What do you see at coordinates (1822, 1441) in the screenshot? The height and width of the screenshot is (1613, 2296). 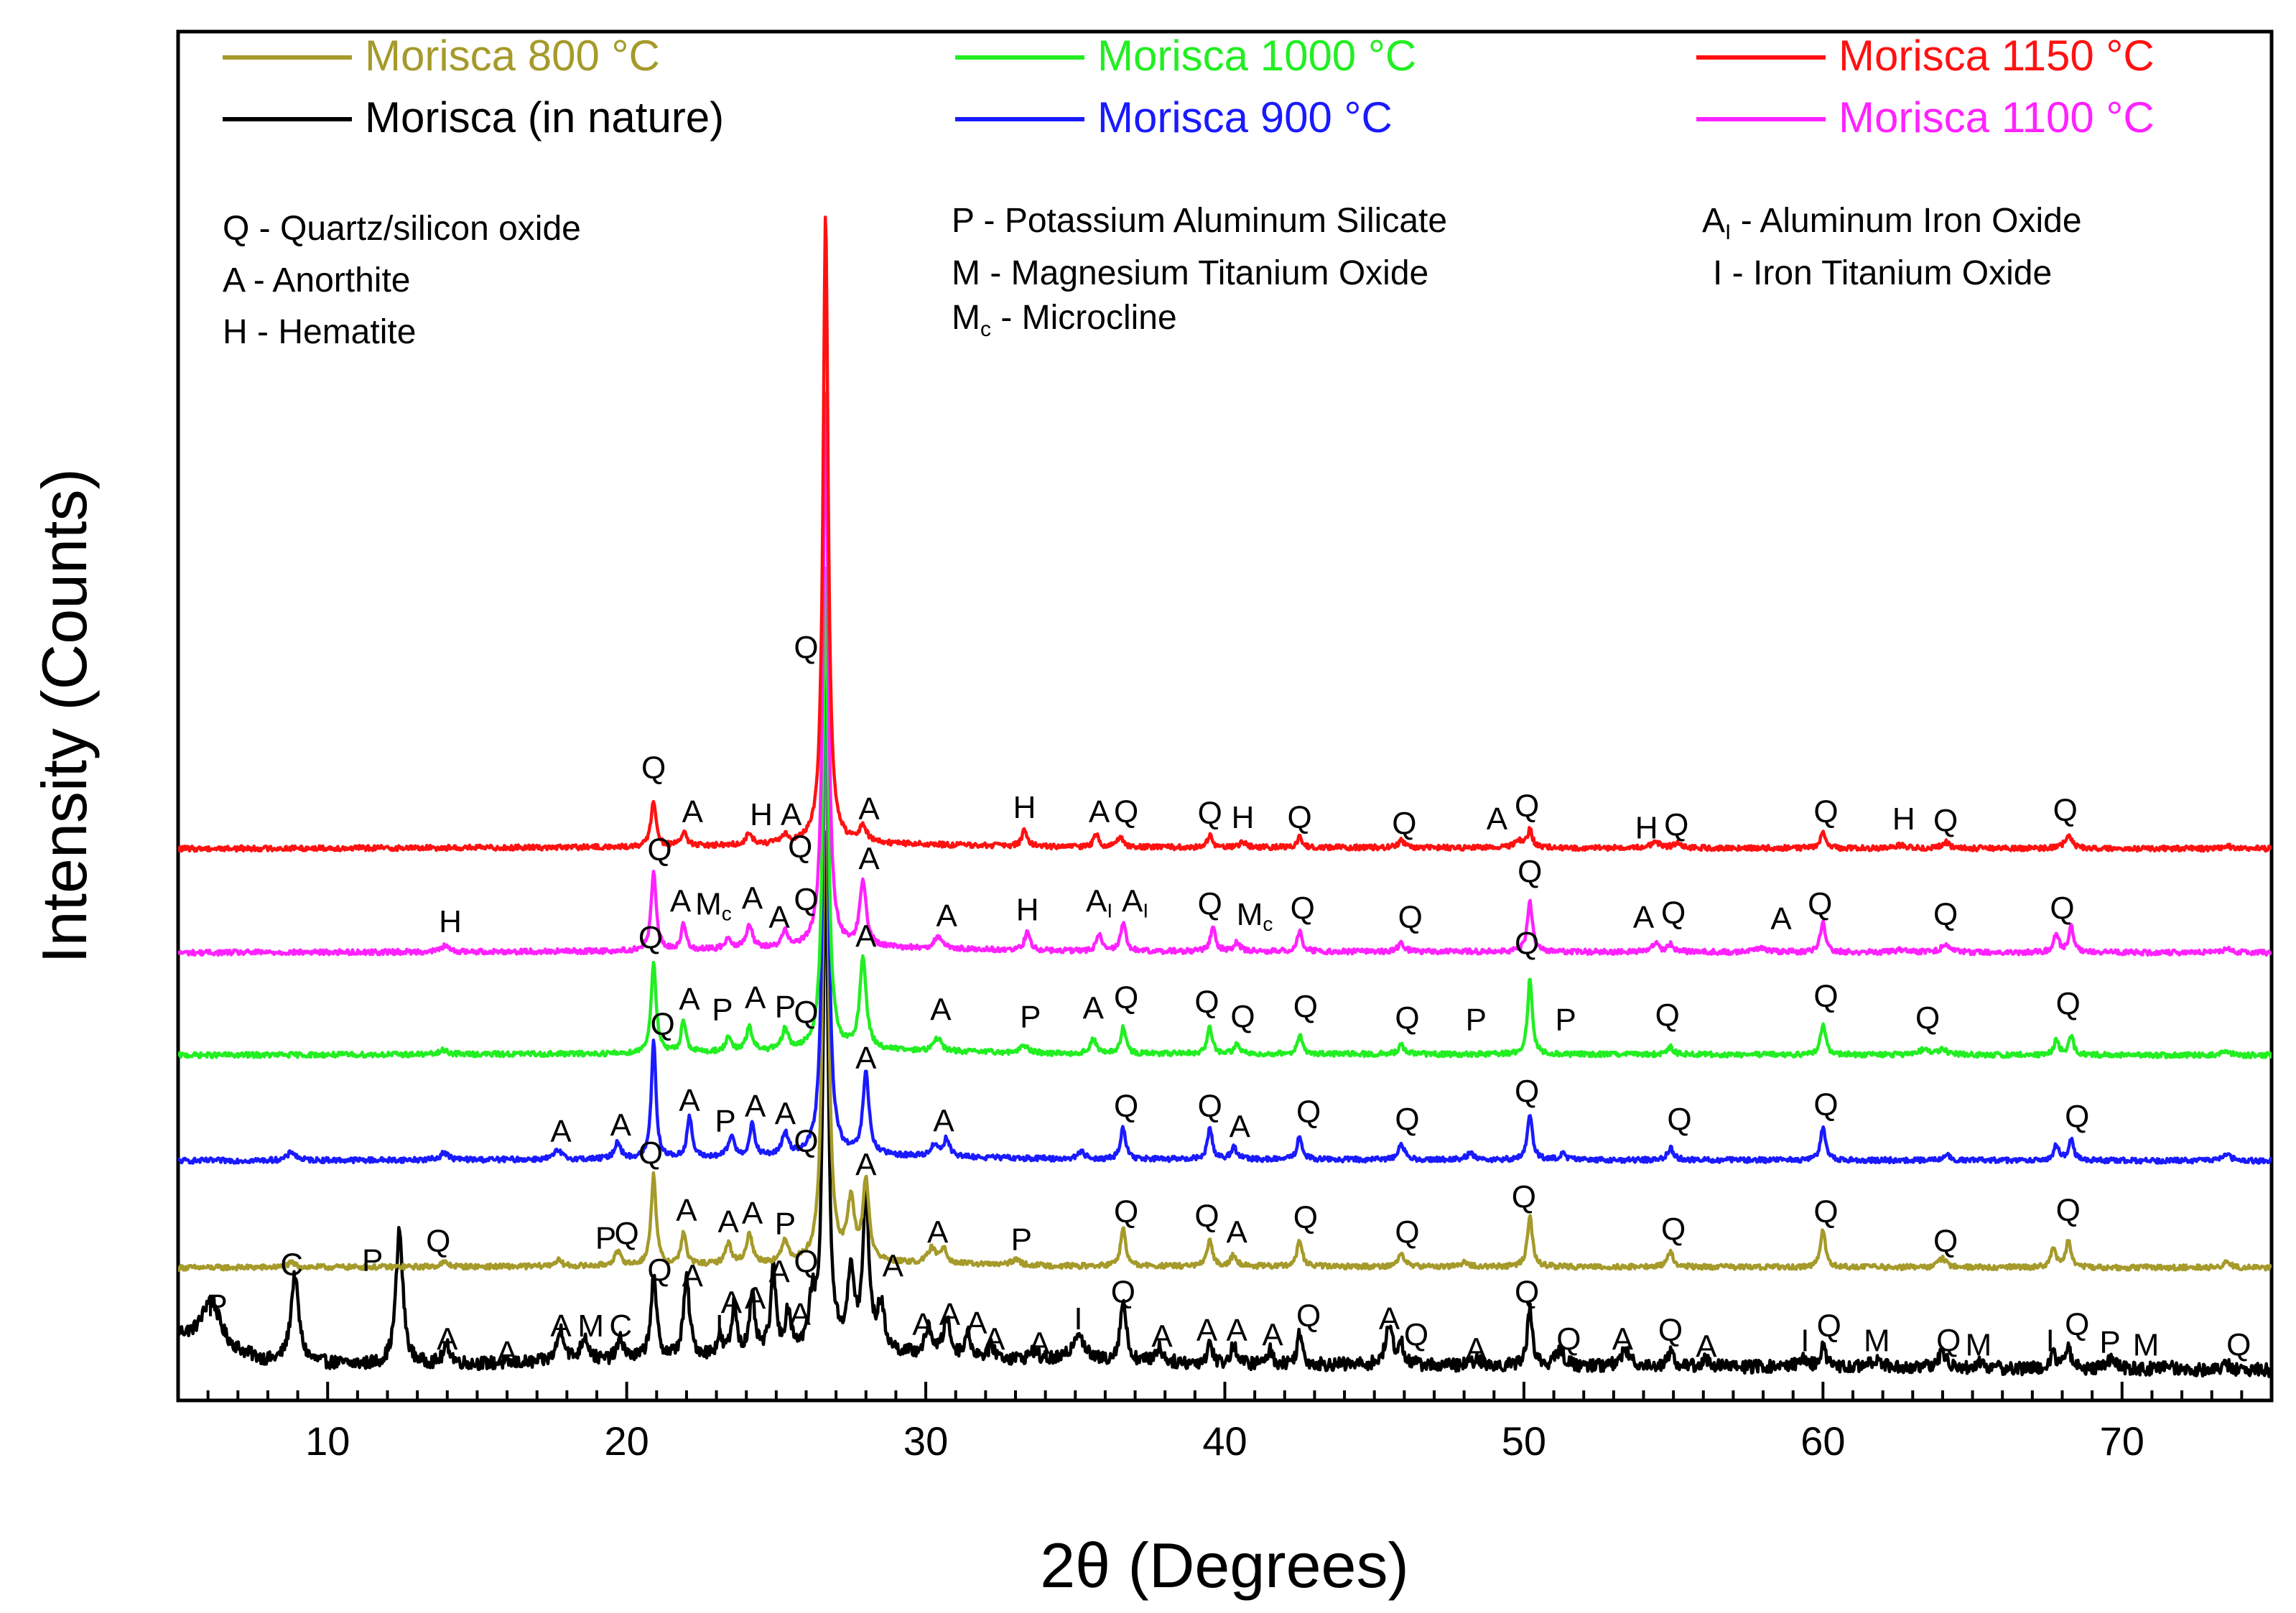 I see `x-tick-label: 60` at bounding box center [1822, 1441].